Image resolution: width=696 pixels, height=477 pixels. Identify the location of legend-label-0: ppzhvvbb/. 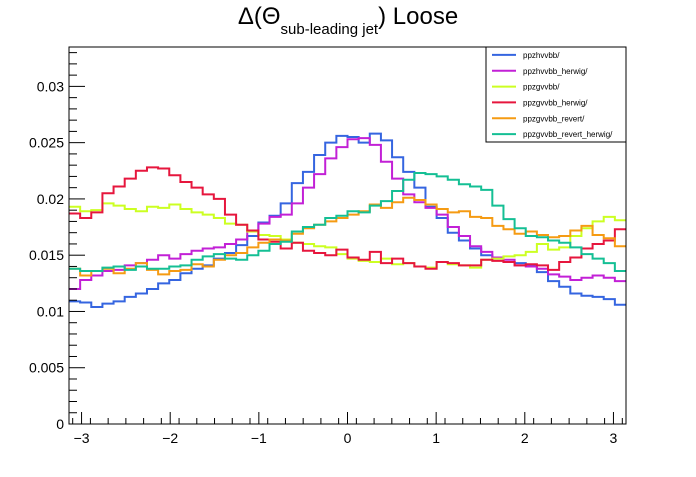
(541, 55).